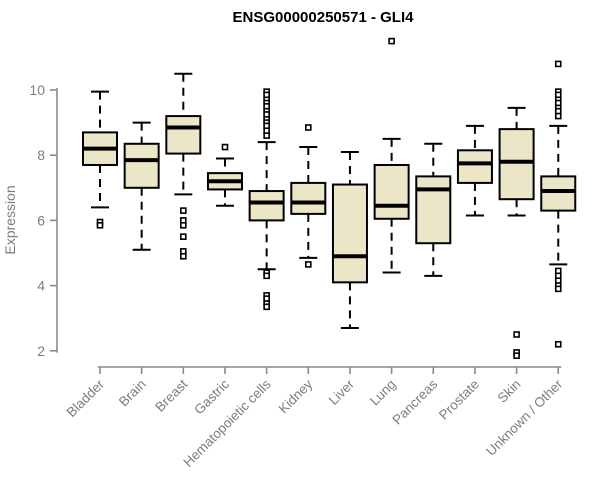 The width and height of the screenshot is (600, 500). What do you see at coordinates (383, 393) in the screenshot?
I see `x-tick-label-lung: Lung` at bounding box center [383, 393].